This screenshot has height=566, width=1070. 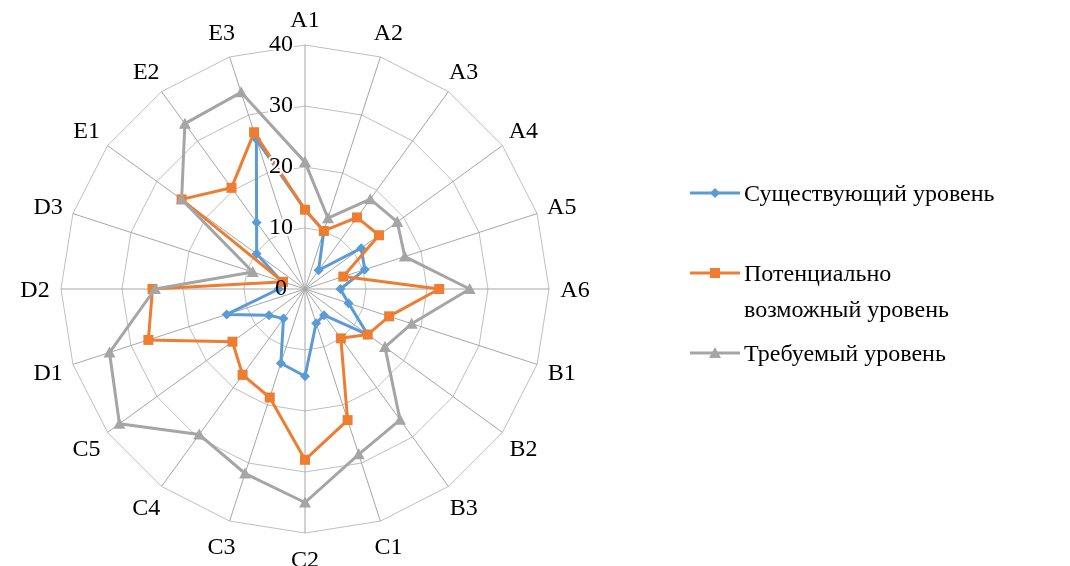 What do you see at coordinates (146, 70) in the screenshot?
I see `spoke-label: E2` at bounding box center [146, 70].